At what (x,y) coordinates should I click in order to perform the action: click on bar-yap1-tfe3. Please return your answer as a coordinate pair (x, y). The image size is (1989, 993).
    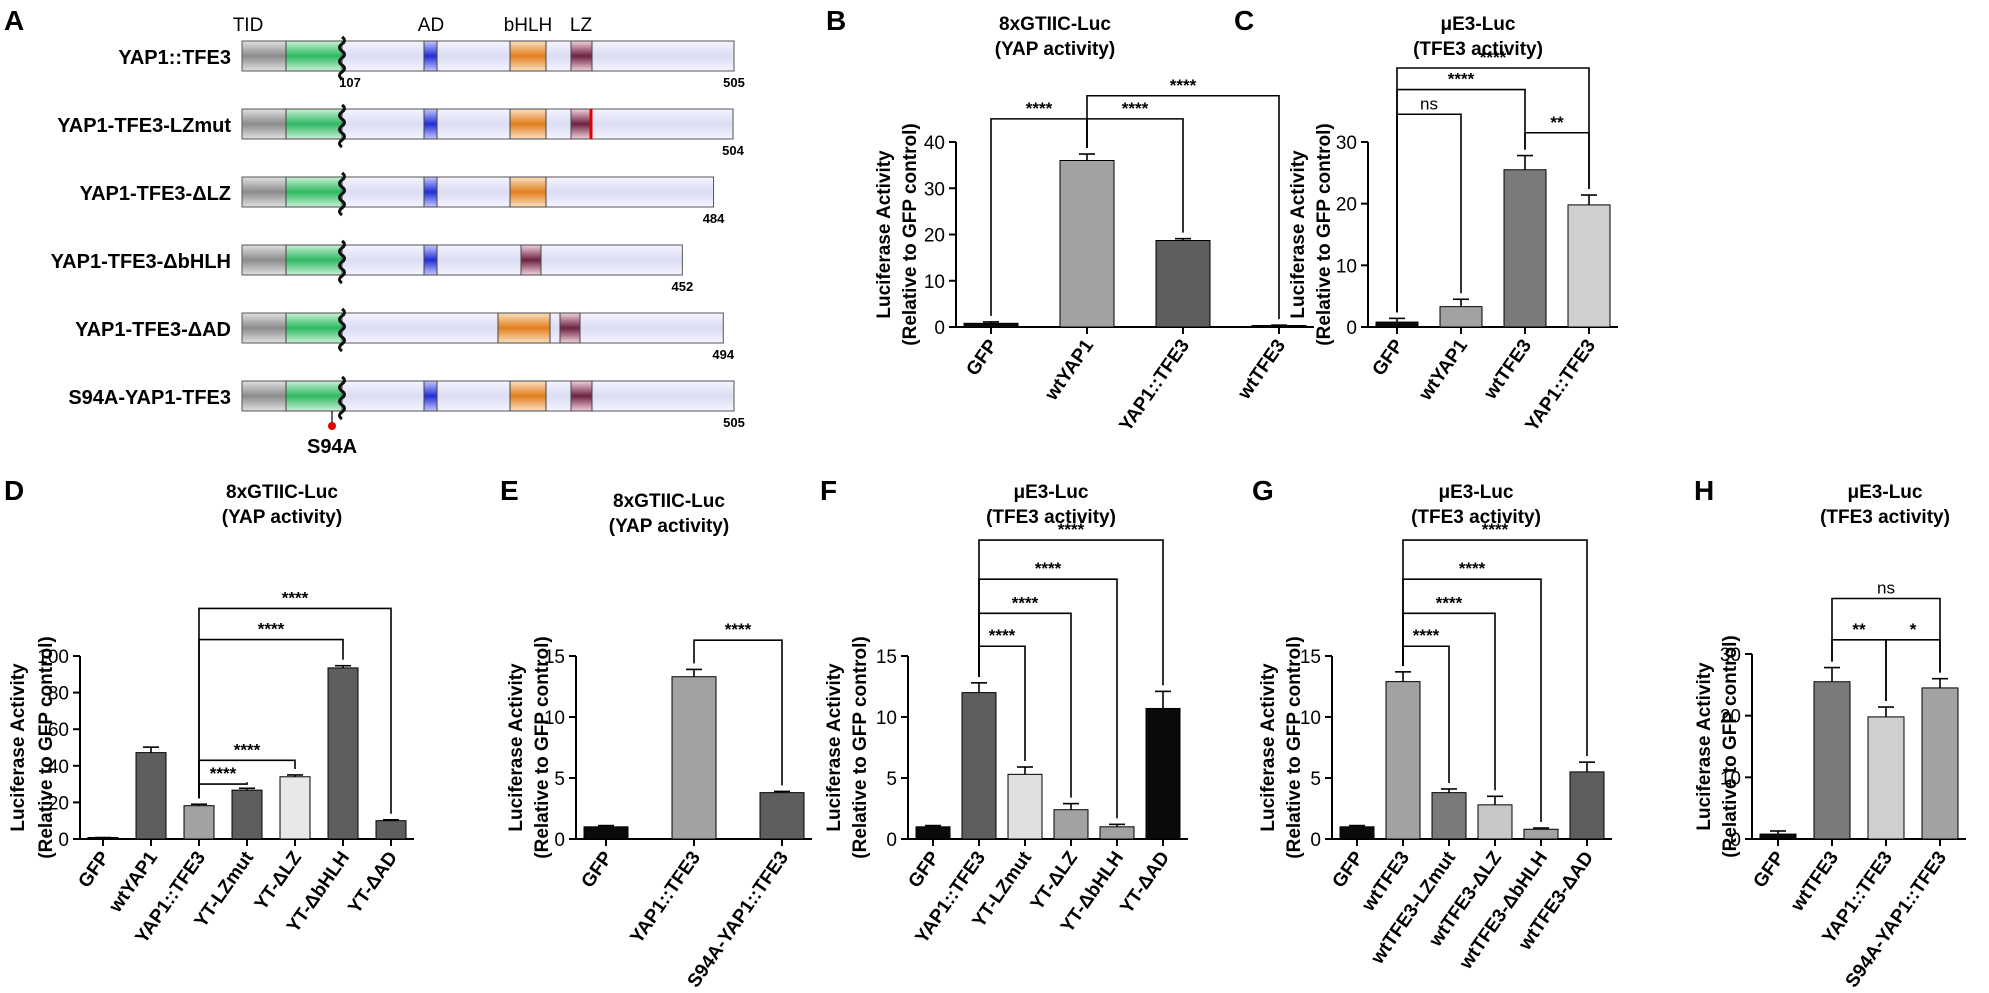
    Looking at the image, I should click on (1886, 778).